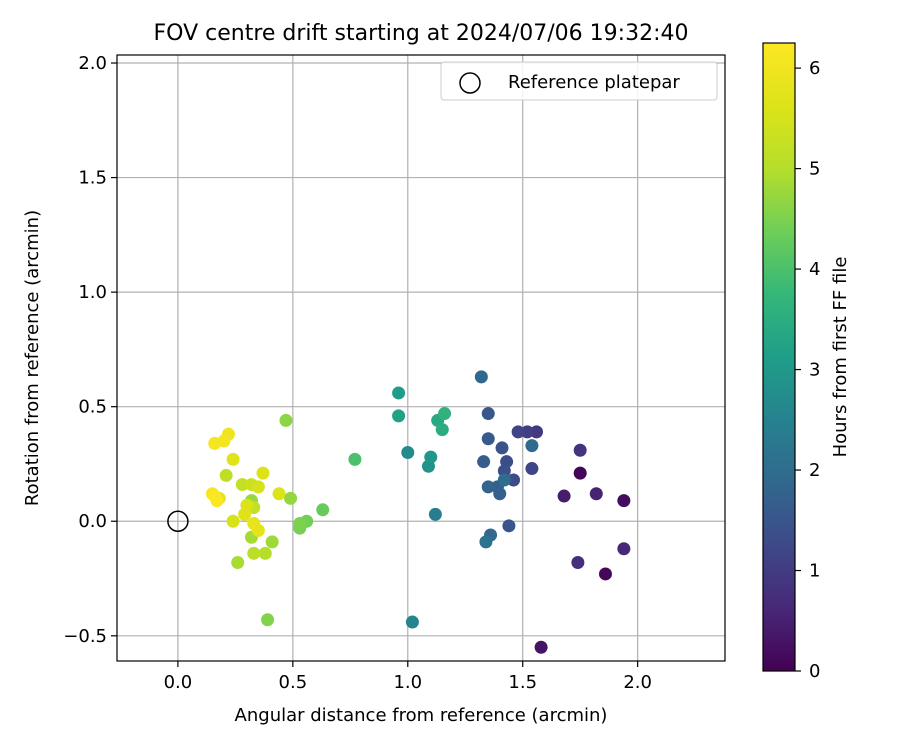 The height and width of the screenshot is (750, 900). What do you see at coordinates (594, 82) in the screenshot?
I see `legend-entry-reference: Reference platepar` at bounding box center [594, 82].